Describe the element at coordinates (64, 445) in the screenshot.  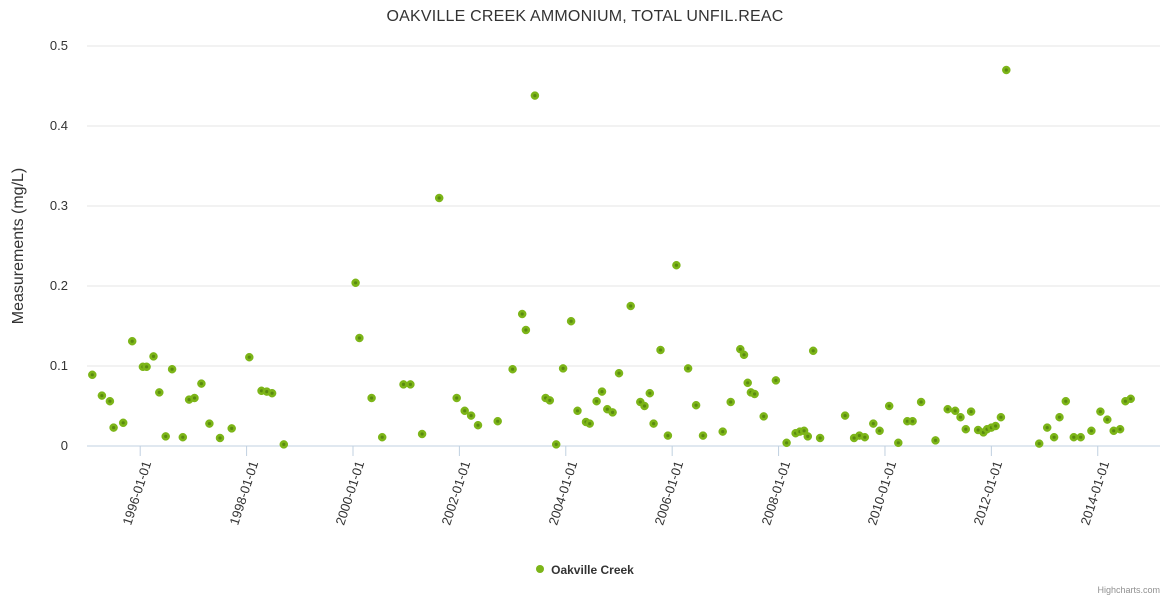
I see `y-axis-tick-label: 0` at that location.